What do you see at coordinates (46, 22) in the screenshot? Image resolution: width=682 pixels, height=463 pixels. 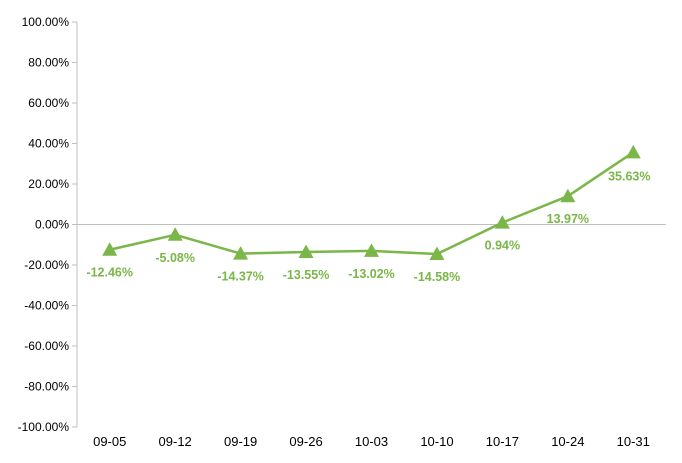 I see `y-tick-label: 100.00%` at bounding box center [46, 22].